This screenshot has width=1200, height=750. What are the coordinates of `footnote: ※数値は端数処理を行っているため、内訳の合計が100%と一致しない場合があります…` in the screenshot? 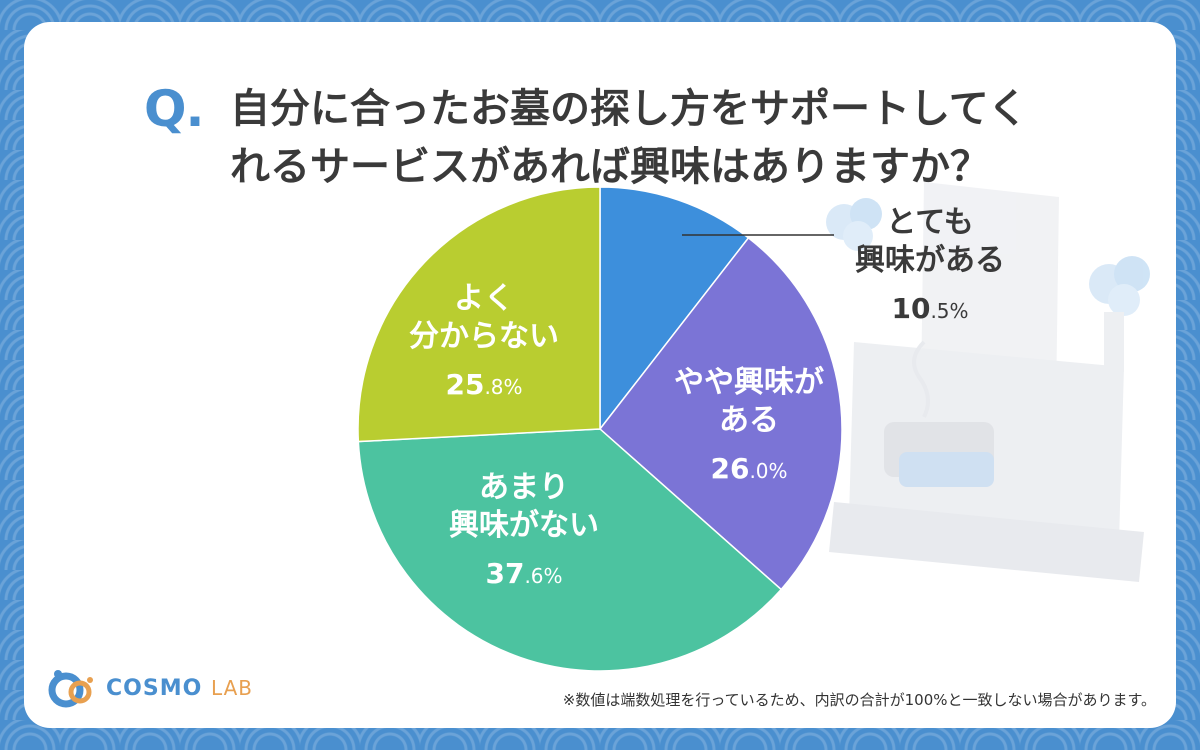 It's located at (859, 700).